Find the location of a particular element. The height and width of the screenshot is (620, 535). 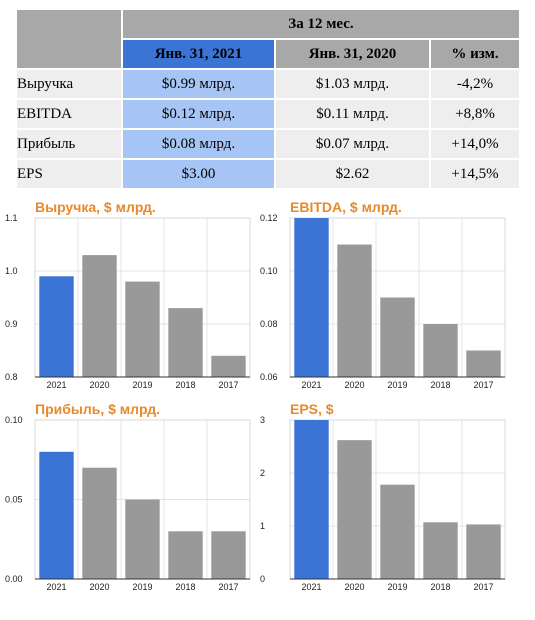

y-tick-label: 0.05 is located at coordinates (14, 500).